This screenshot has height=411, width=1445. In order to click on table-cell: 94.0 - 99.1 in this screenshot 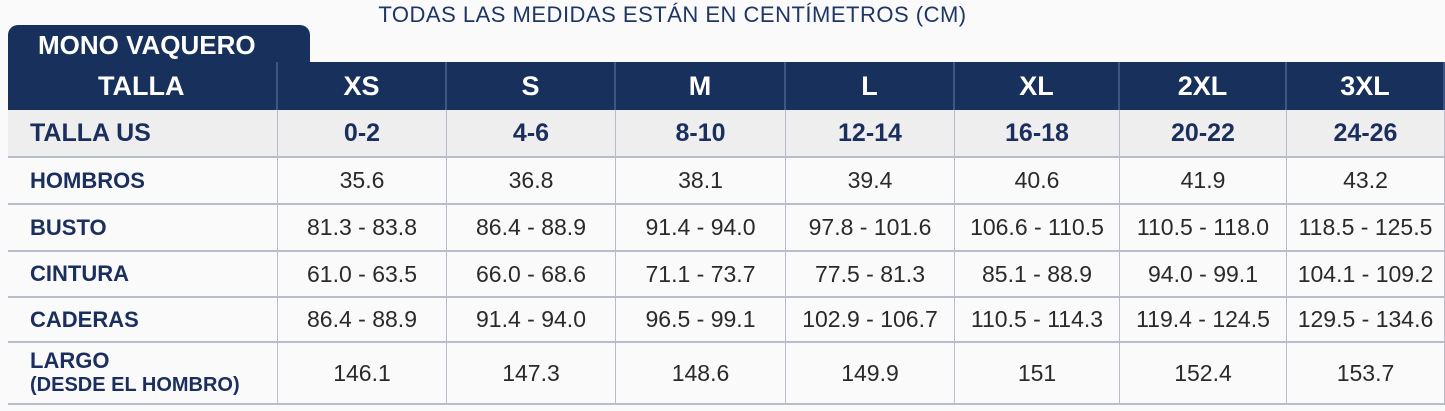, I will do `click(1203, 275)`.